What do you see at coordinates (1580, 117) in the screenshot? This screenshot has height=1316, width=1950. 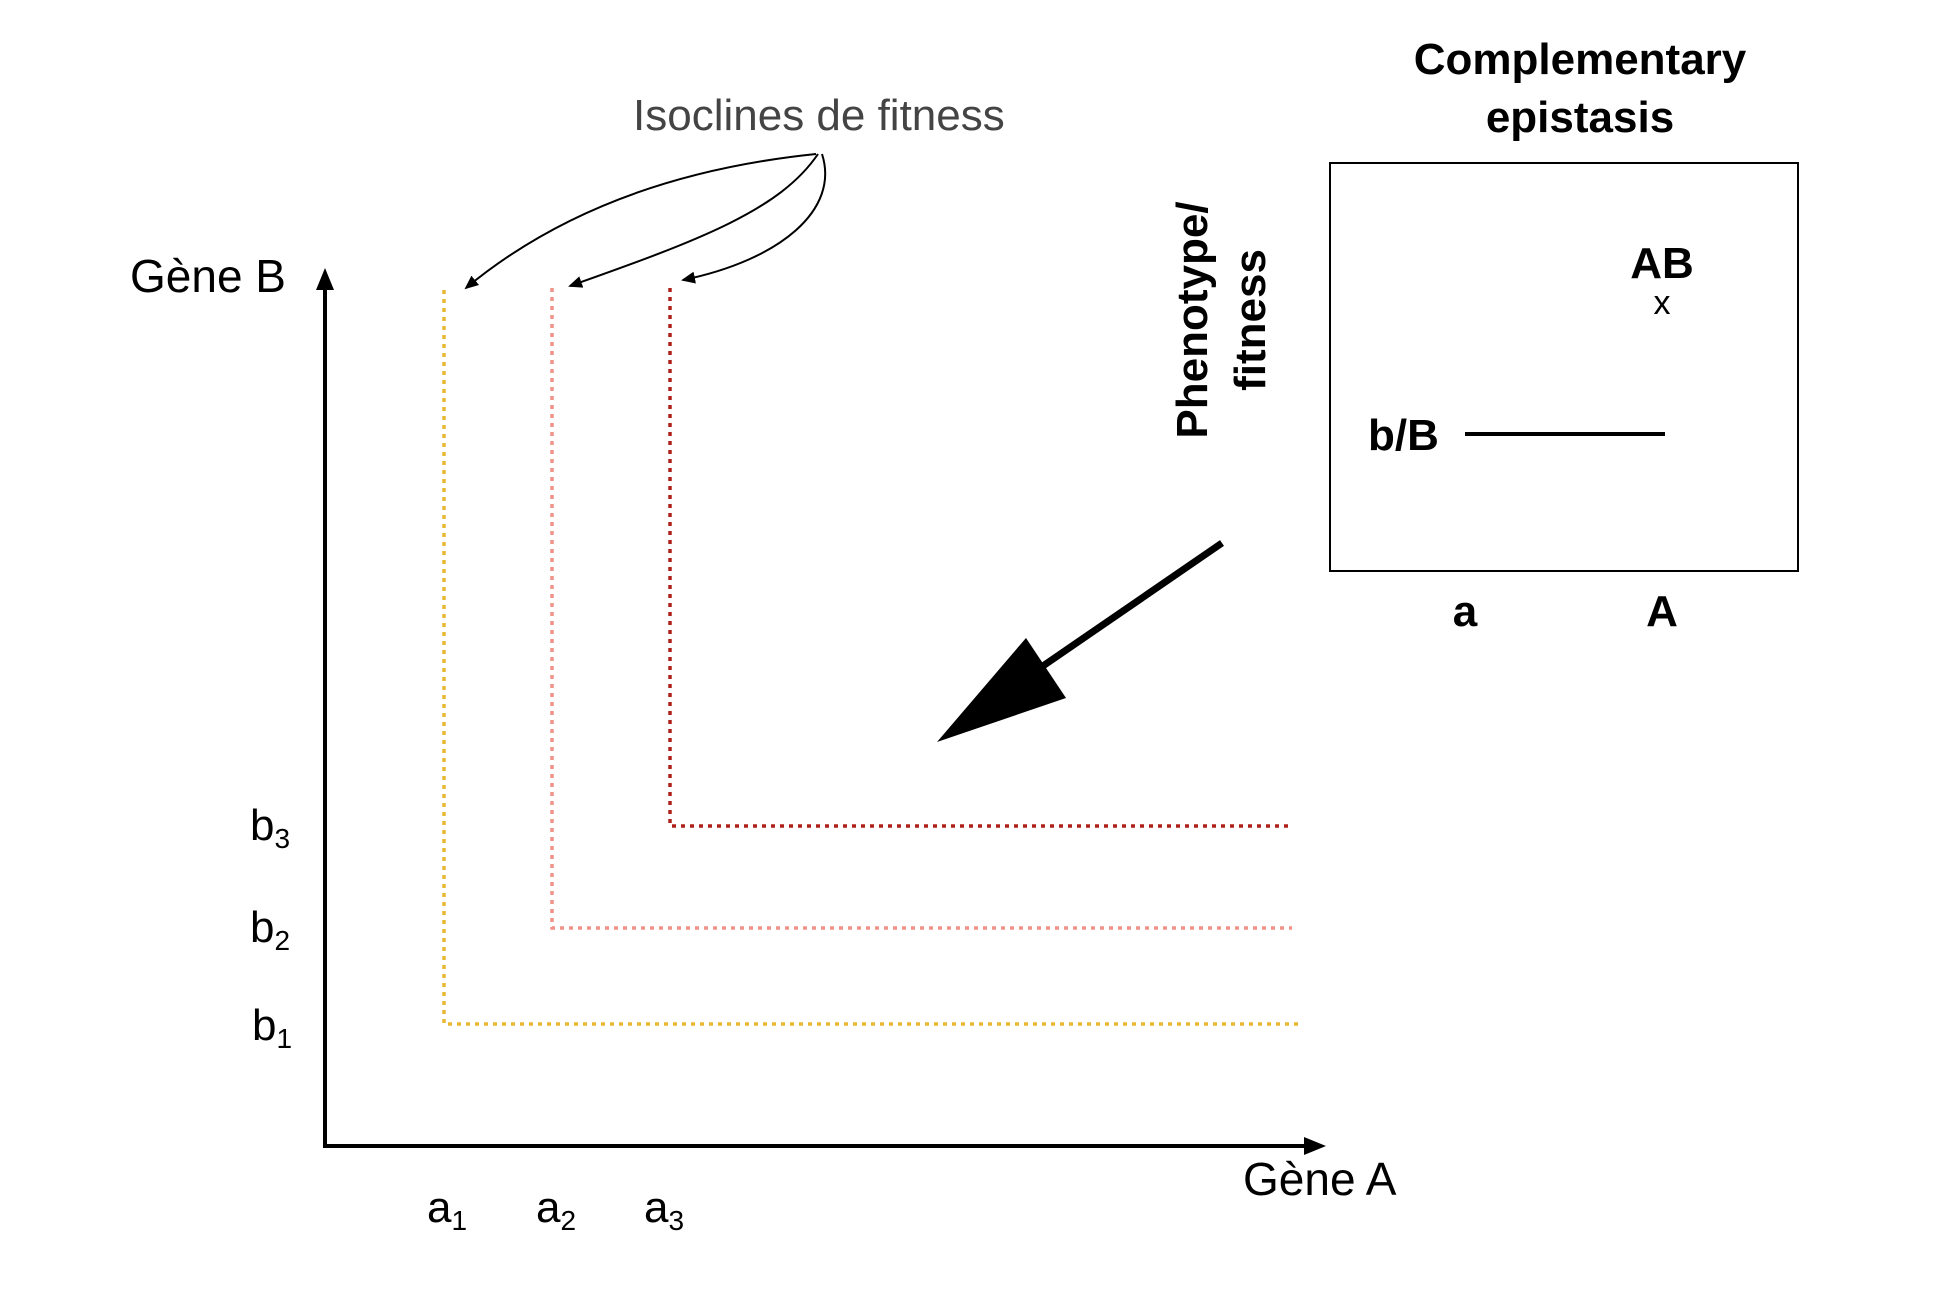 I see `inset-title-line2: epistasis` at bounding box center [1580, 117].